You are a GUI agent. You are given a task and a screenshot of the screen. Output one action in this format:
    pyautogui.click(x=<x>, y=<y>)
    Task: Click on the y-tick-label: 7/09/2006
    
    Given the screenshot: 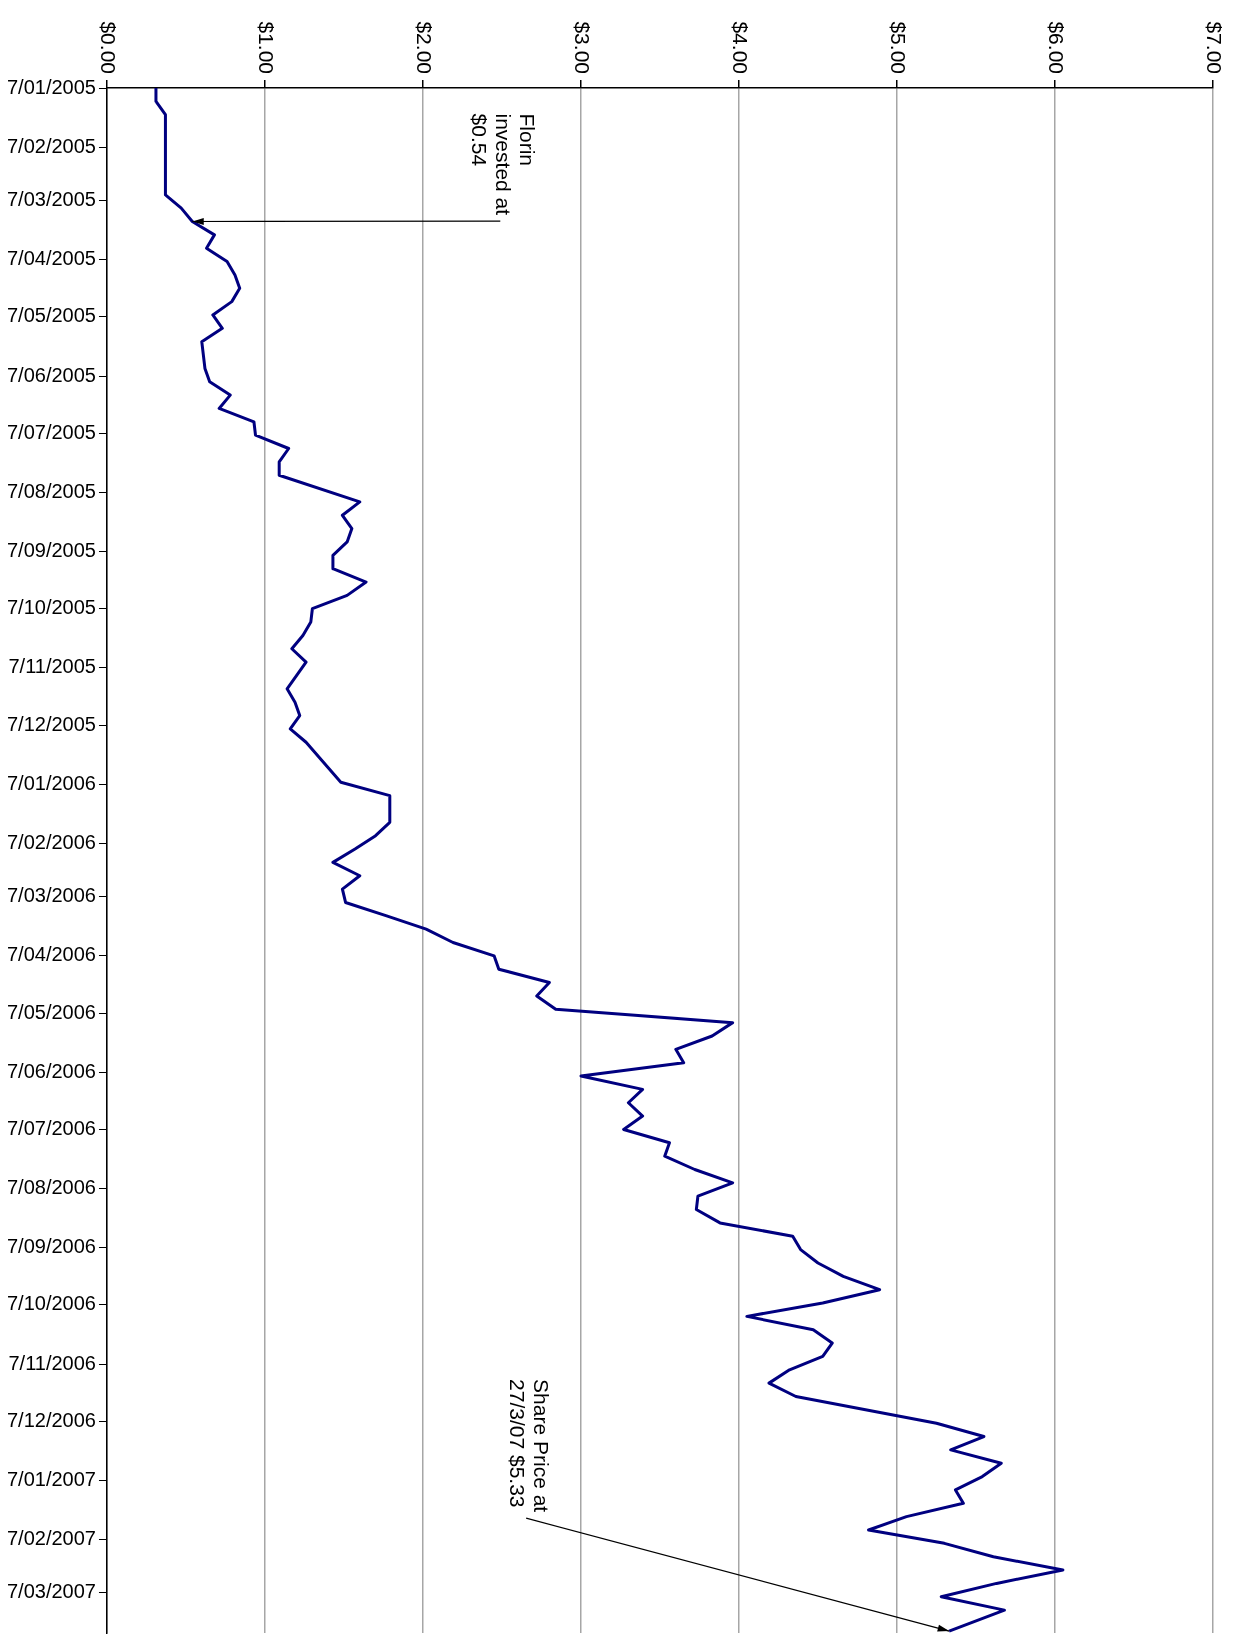 What is the action you would take?
    pyautogui.click(x=51, y=1246)
    